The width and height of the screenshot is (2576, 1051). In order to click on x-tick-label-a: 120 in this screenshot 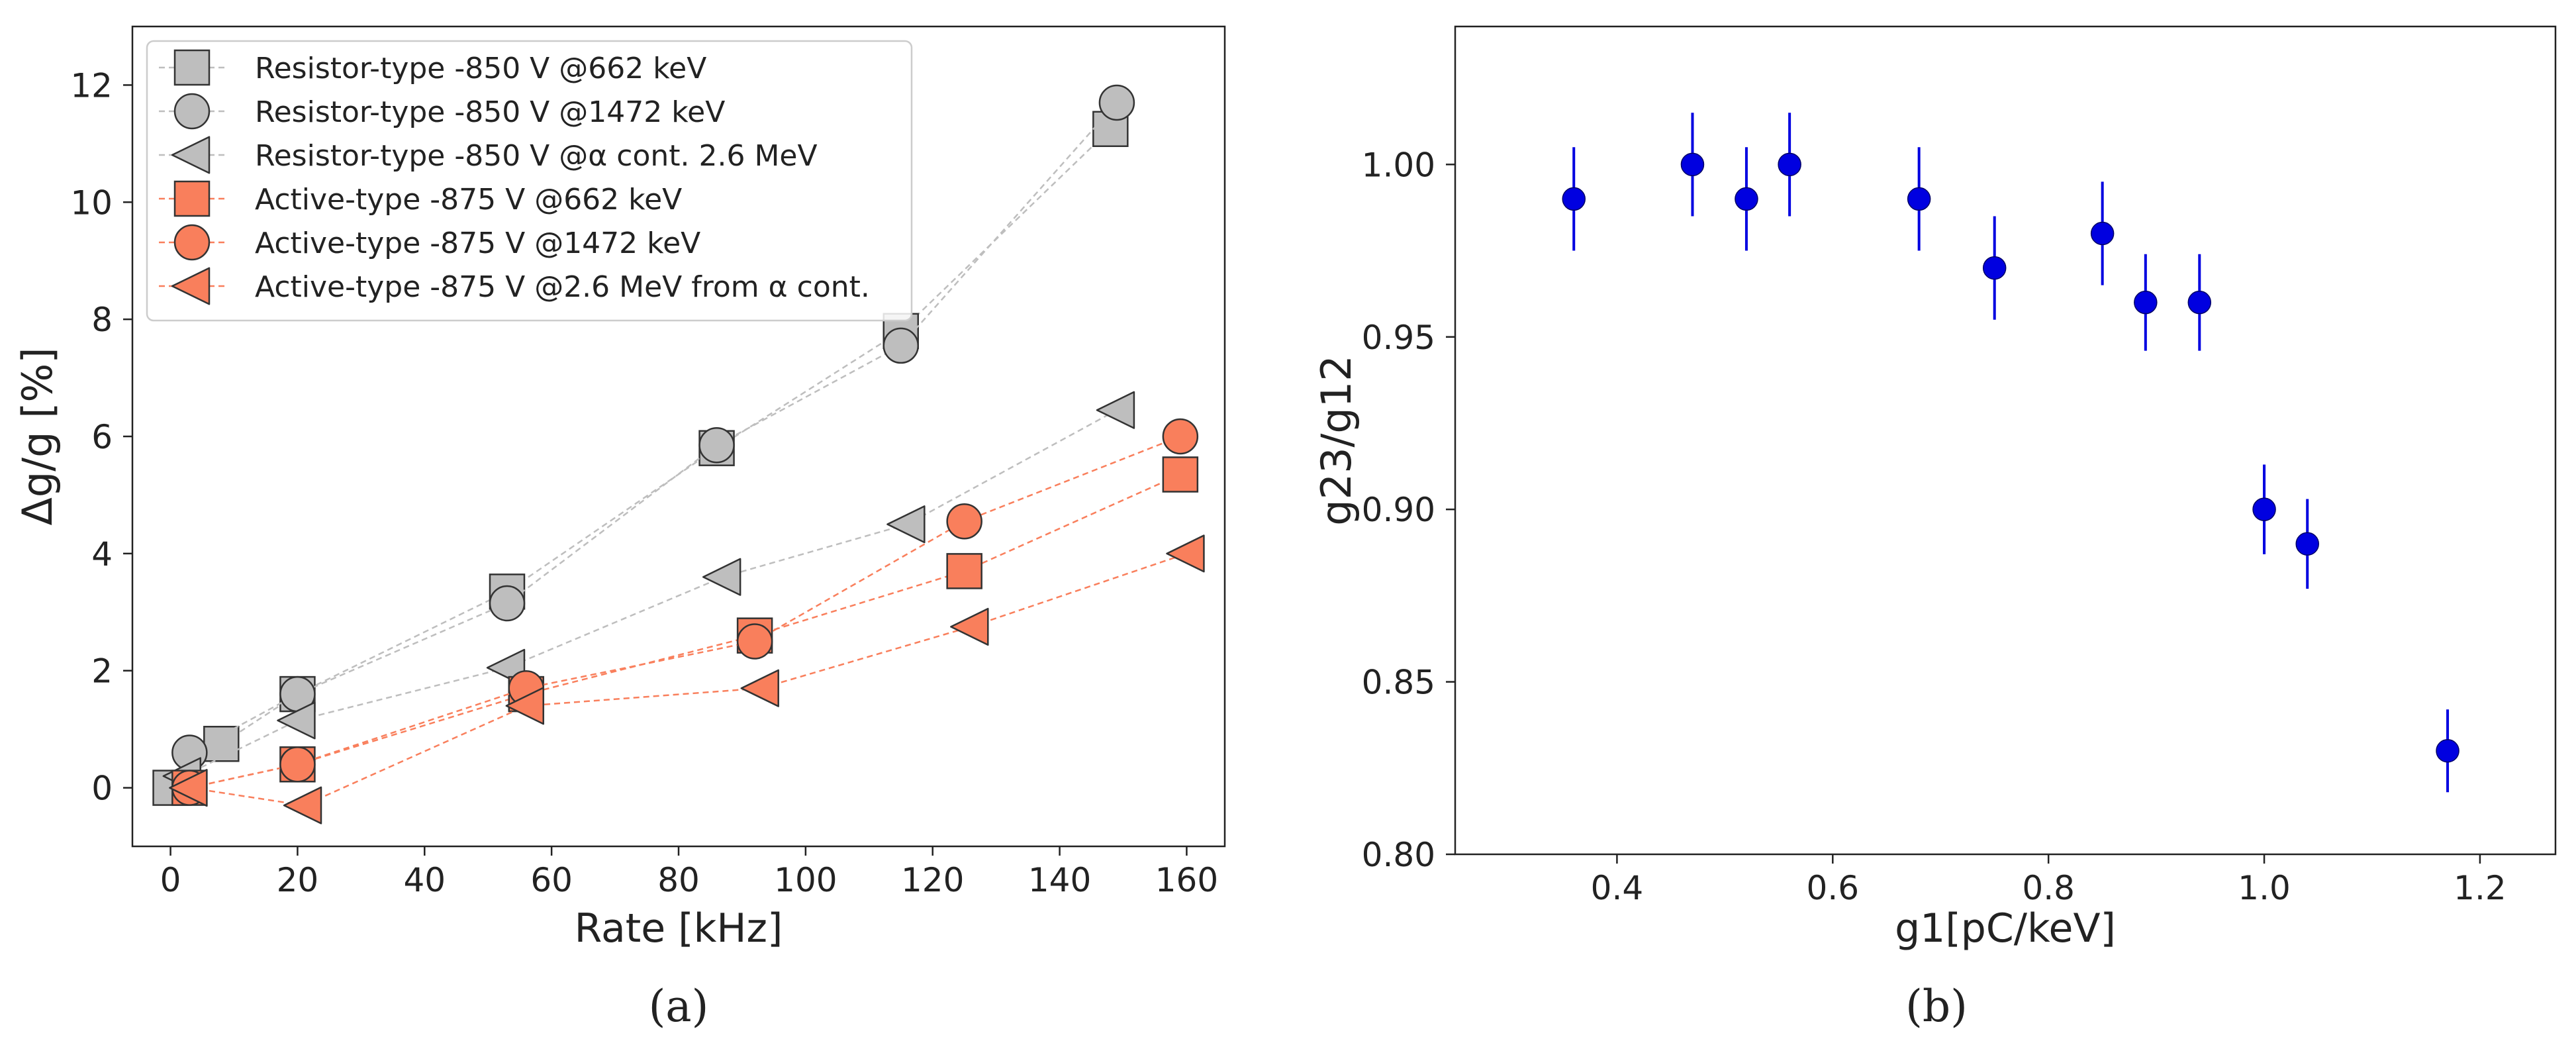, I will do `click(932, 880)`.